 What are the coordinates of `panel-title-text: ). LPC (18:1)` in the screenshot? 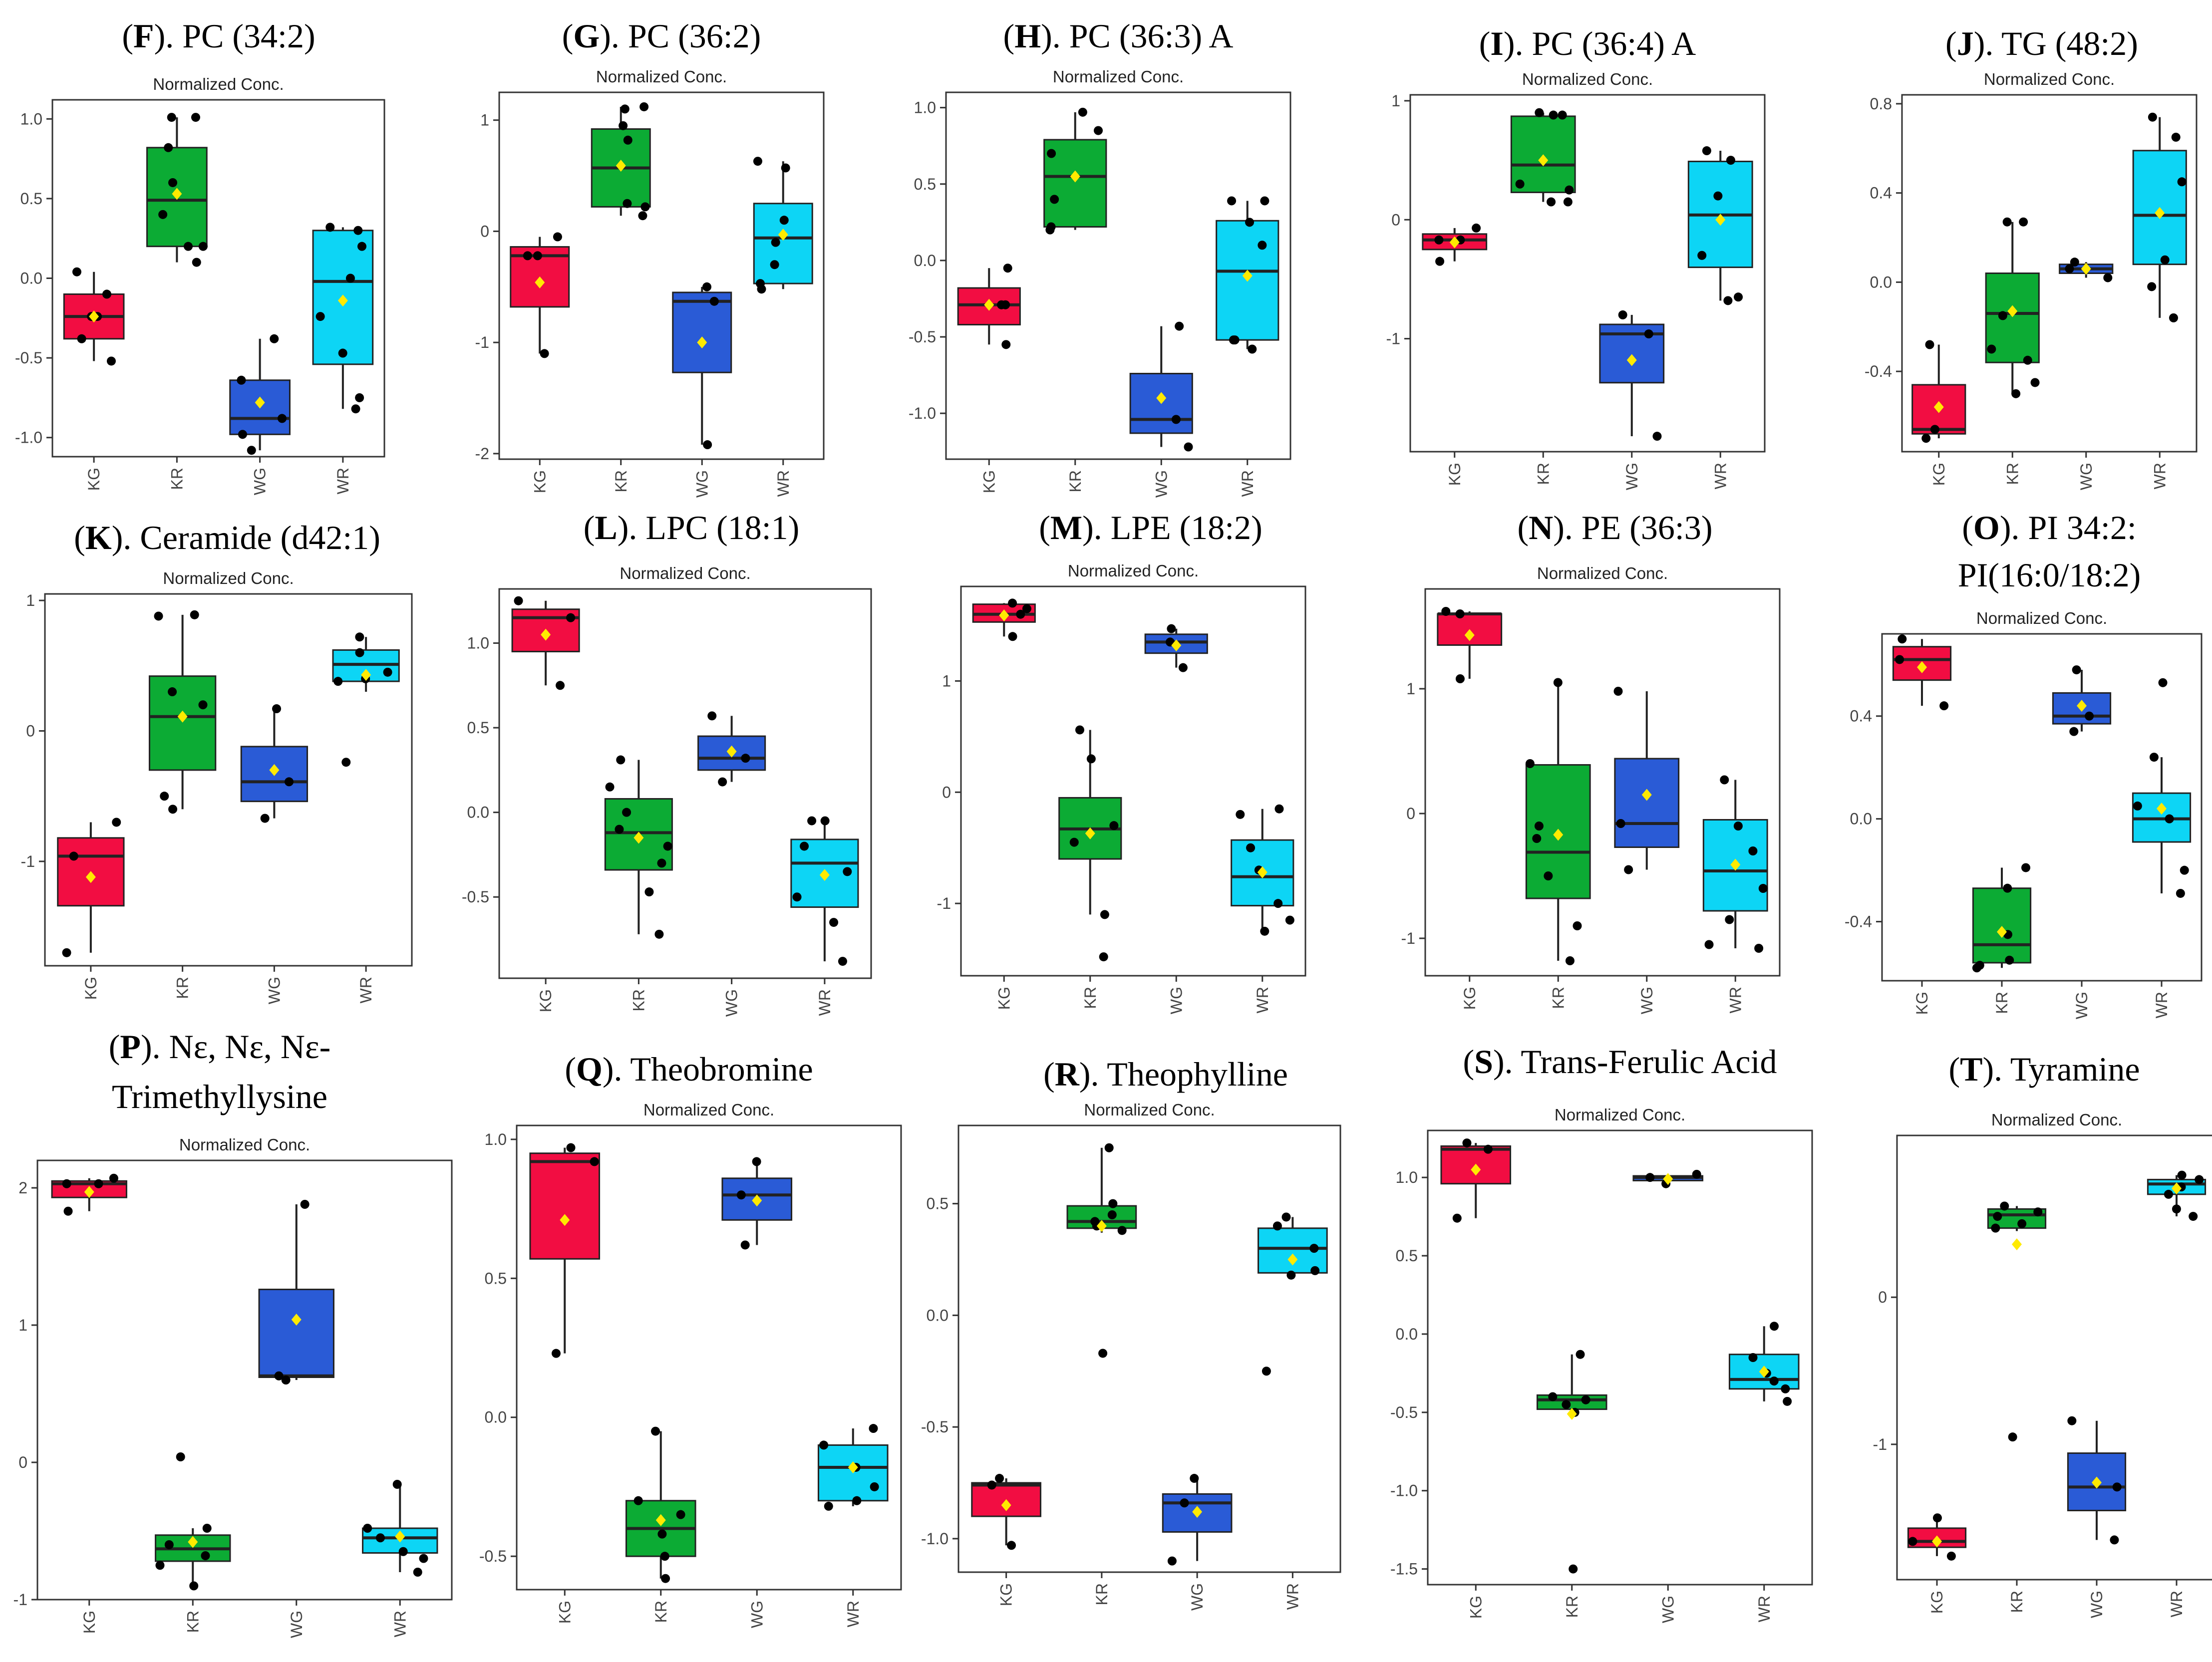 It's located at (709, 528).